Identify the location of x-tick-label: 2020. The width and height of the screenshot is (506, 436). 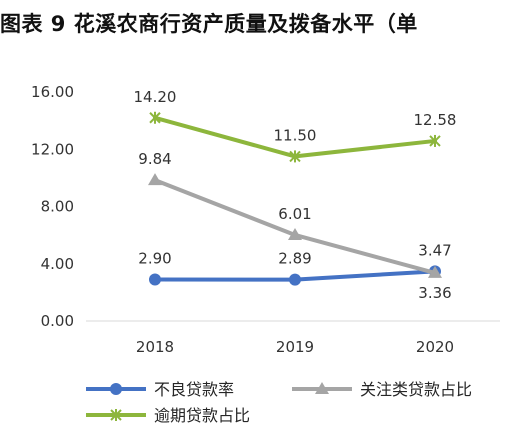
(435, 347).